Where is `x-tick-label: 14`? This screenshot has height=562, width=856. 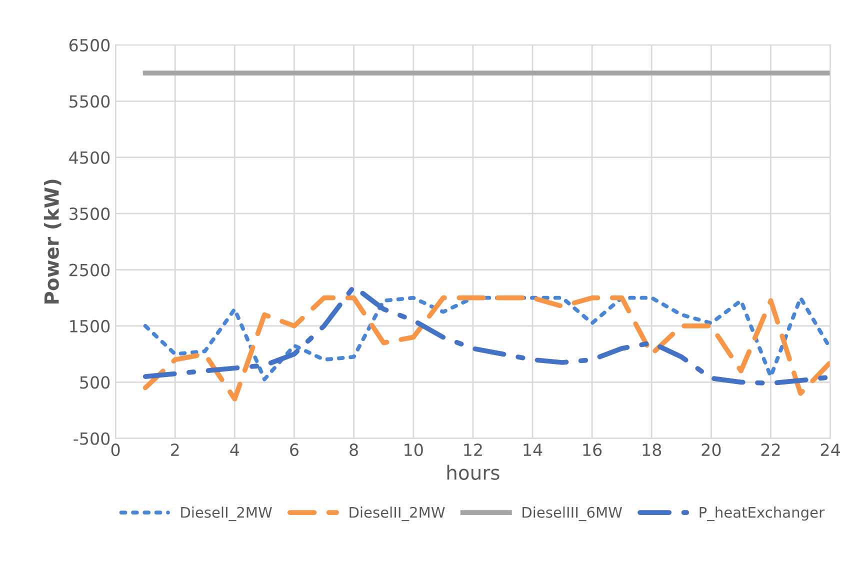
x-tick-label: 14 is located at coordinates (533, 450).